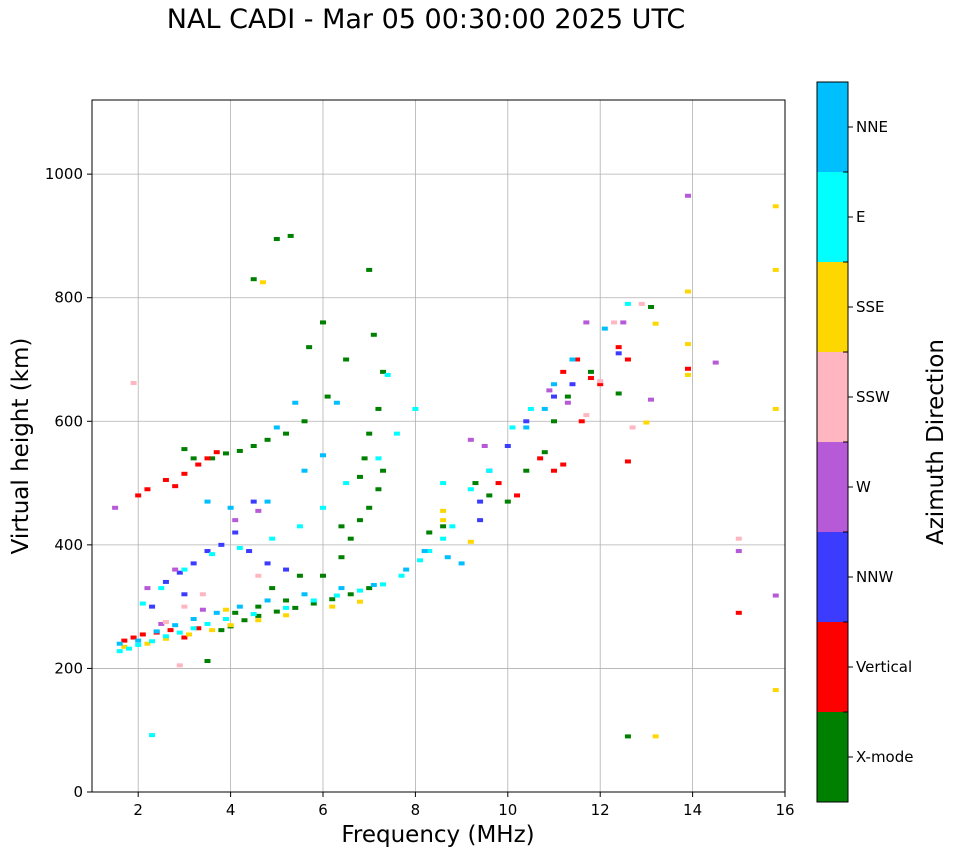 The width and height of the screenshot is (958, 857). I want to click on y-axis-label: Virtual height (km), so click(21, 446).